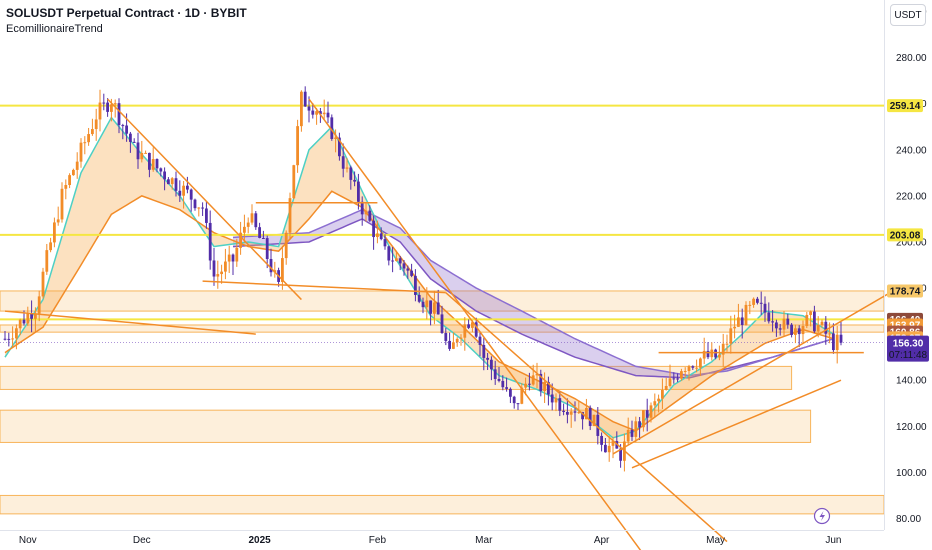 Image resolution: width=932 pixels, height=550 pixels. I want to click on time-tick-label: Feb, so click(378, 540).